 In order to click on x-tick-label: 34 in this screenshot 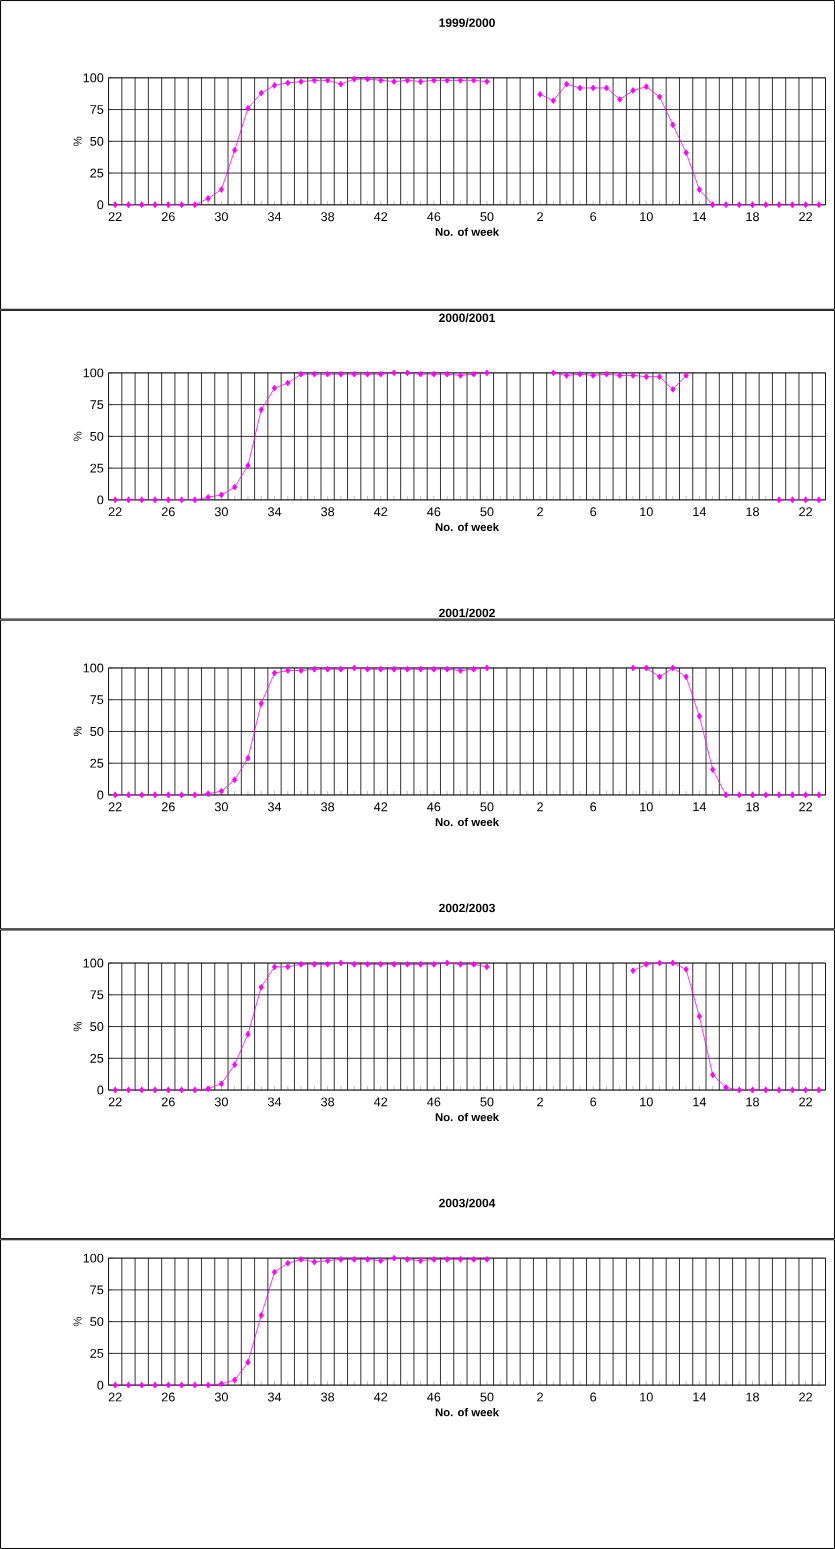, I will do `click(274, 807)`.